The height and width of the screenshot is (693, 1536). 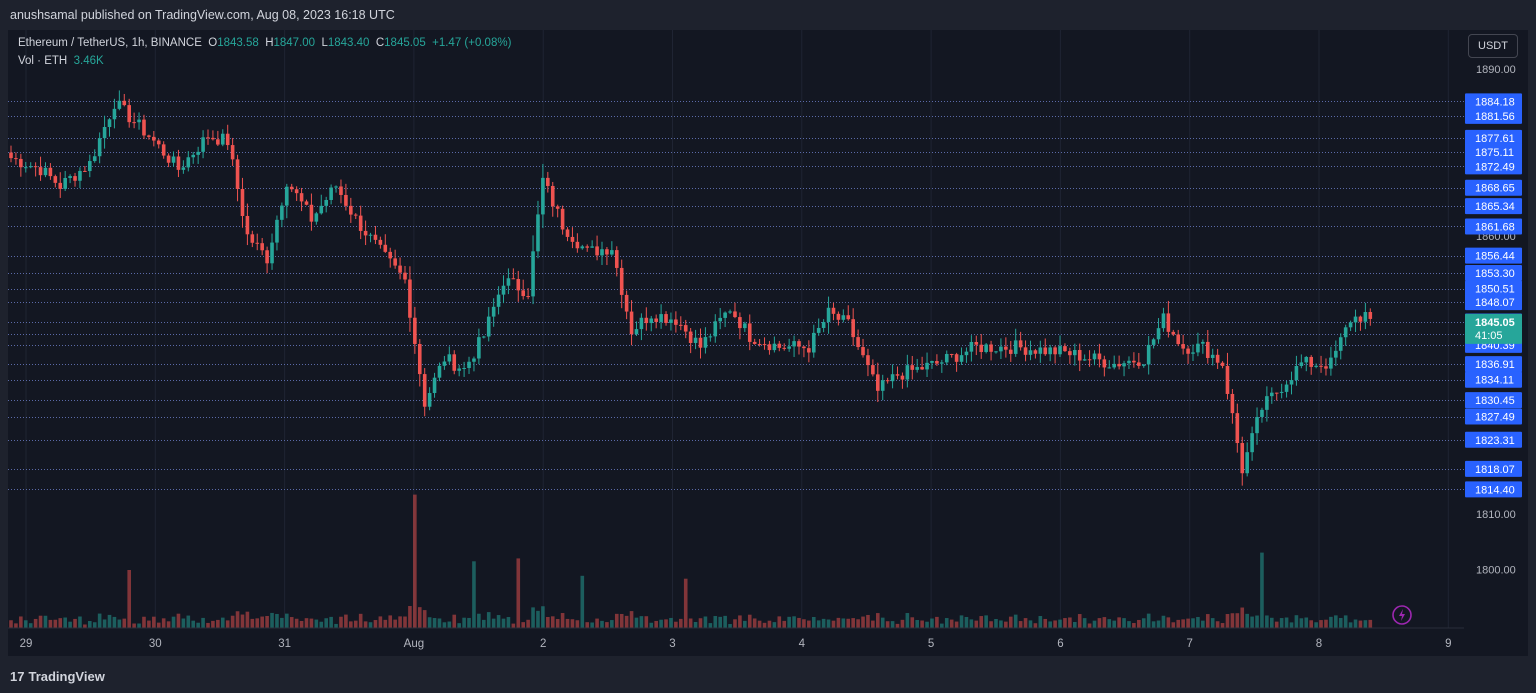 What do you see at coordinates (324, 43) in the screenshot?
I see `low-label: L` at bounding box center [324, 43].